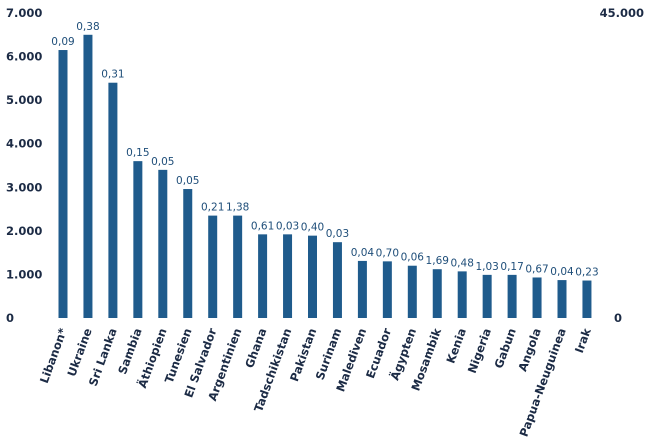 The height and width of the screenshot is (446, 650). I want to click on data-label: 0,31, so click(112, 75).